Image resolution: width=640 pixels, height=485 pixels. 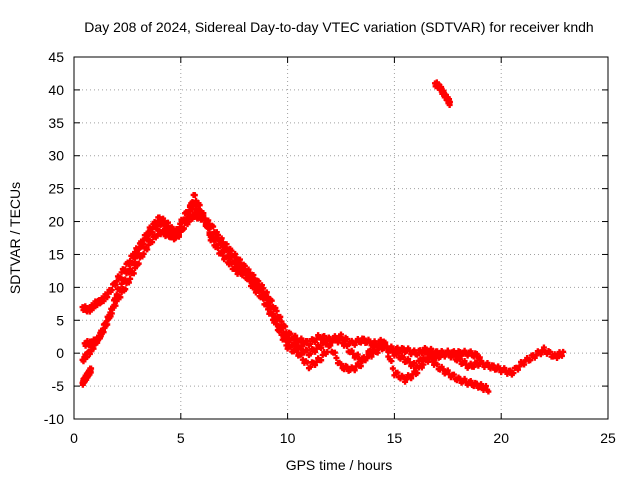 What do you see at coordinates (339, 465) in the screenshot?
I see `x-axis-label: GPS time / hours` at bounding box center [339, 465].